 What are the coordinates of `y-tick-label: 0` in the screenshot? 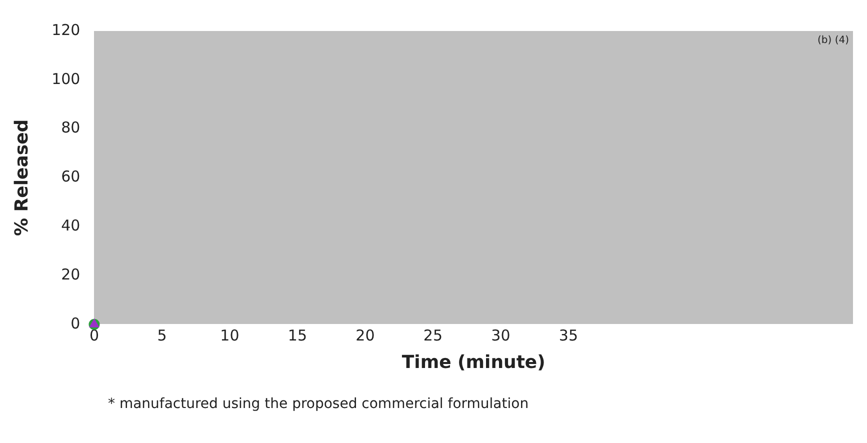 It's located at (75, 323).